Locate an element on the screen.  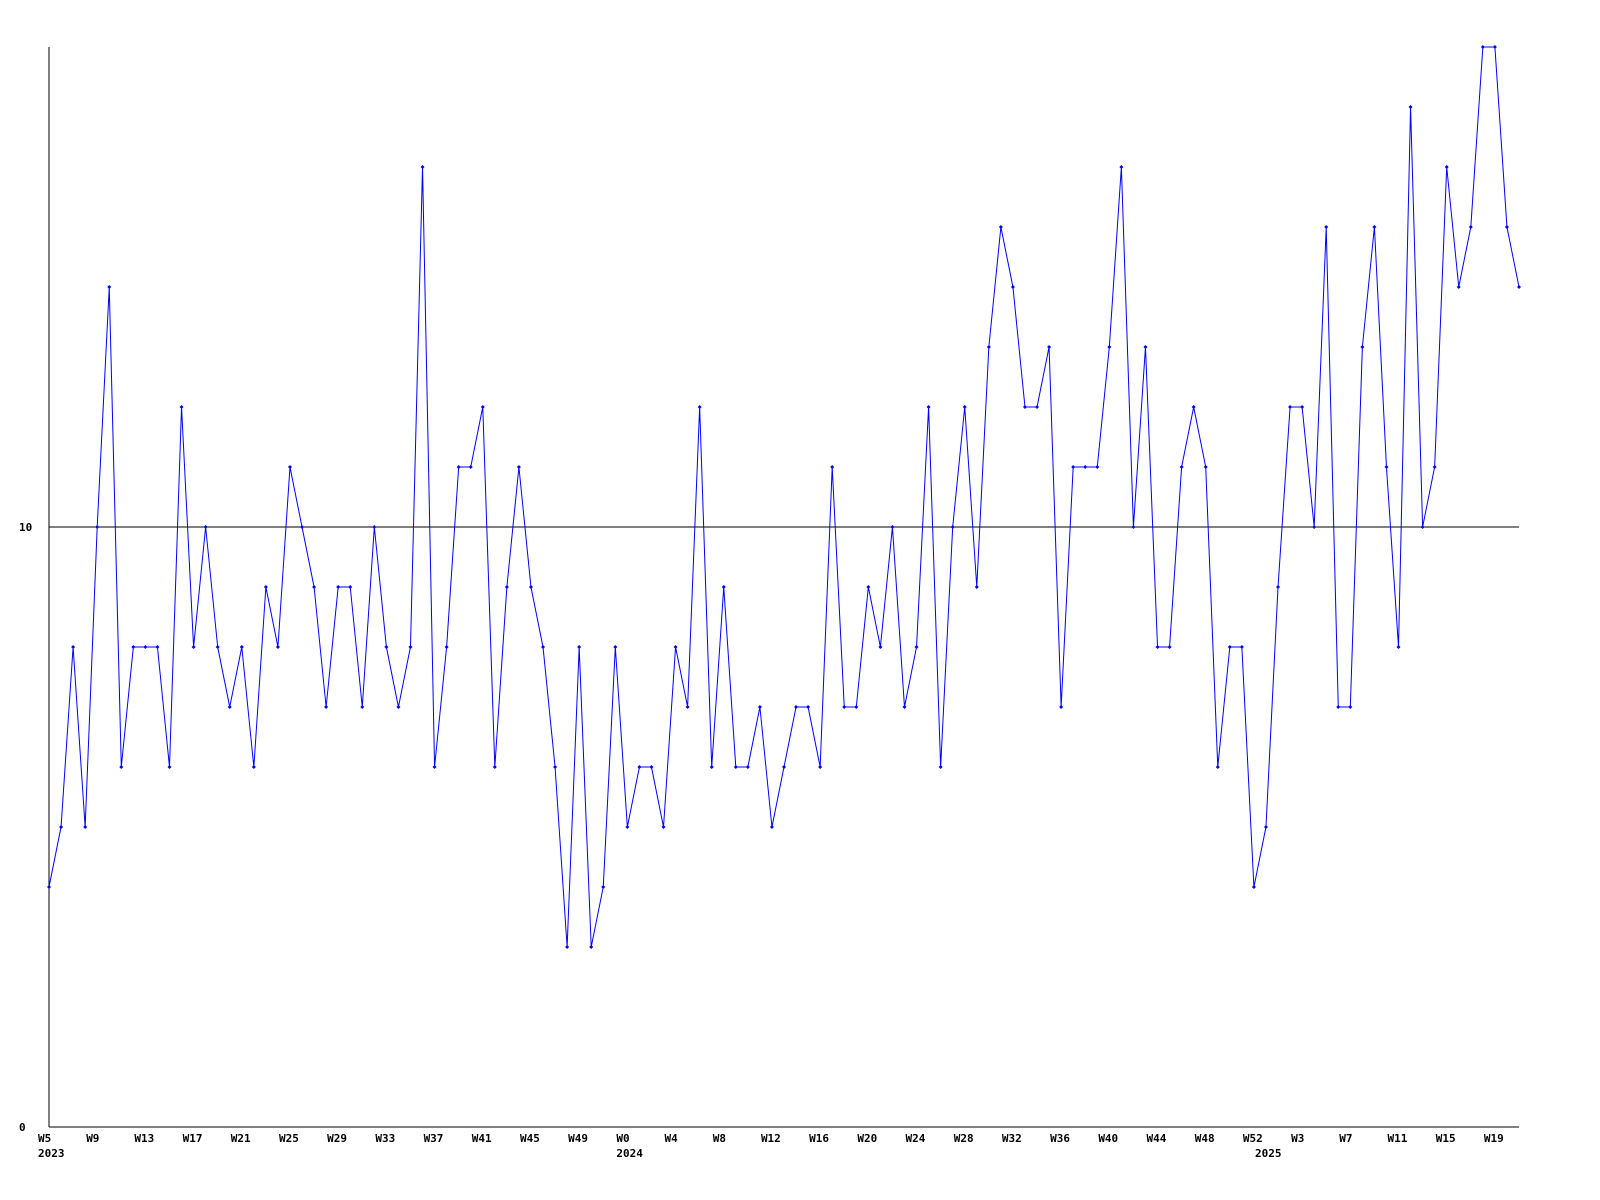
x-tick-label: W15 is located at coordinates (1446, 1138).